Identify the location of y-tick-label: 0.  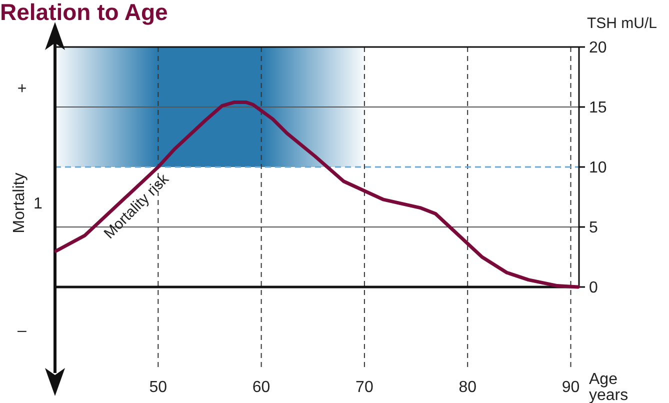
(593, 288).